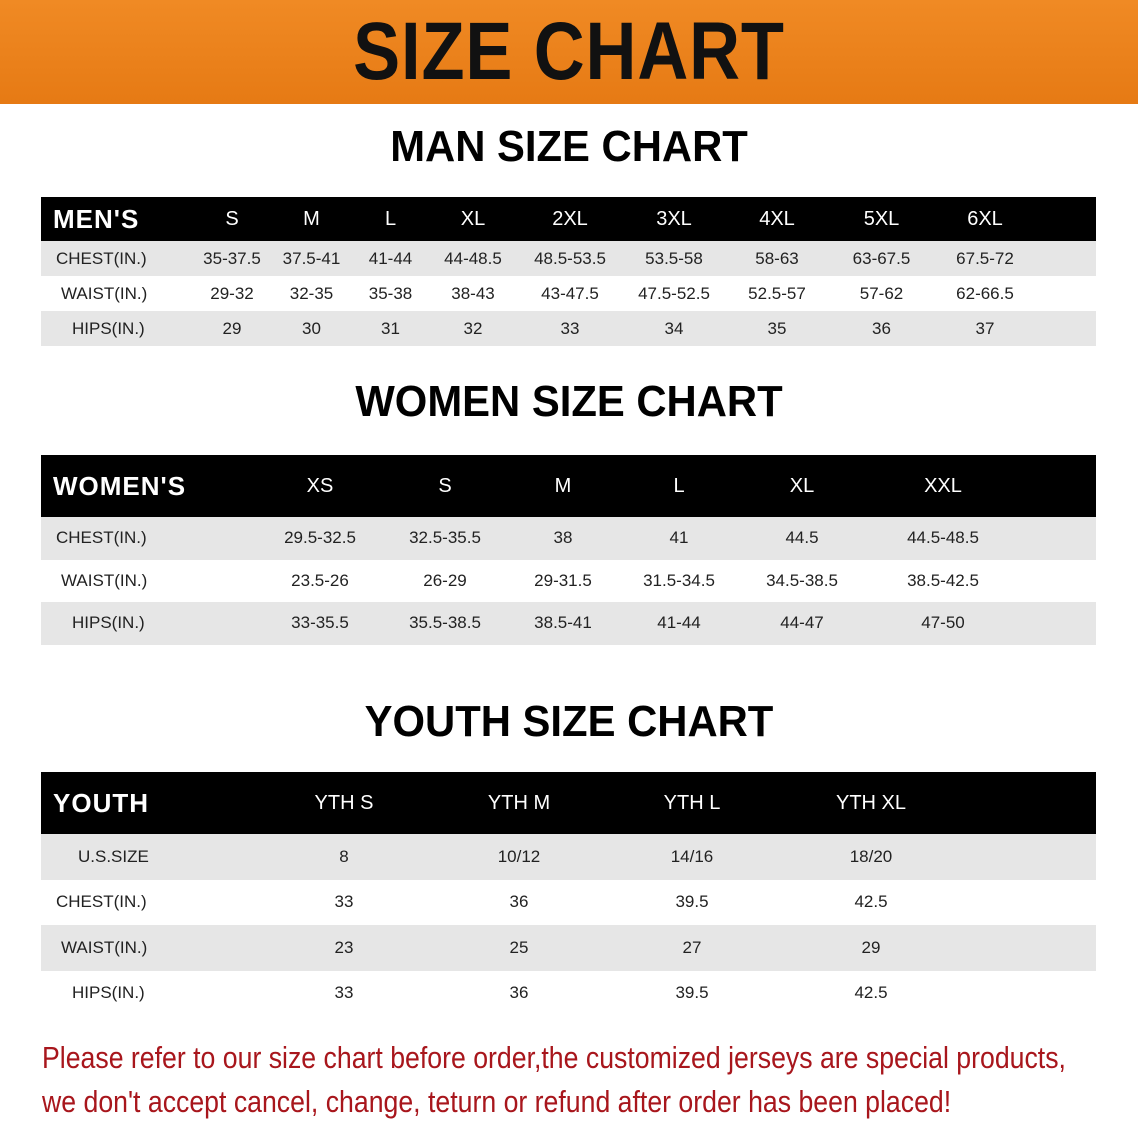 The image size is (1138, 1132). I want to click on size-column-header: YTH L, so click(692, 803).